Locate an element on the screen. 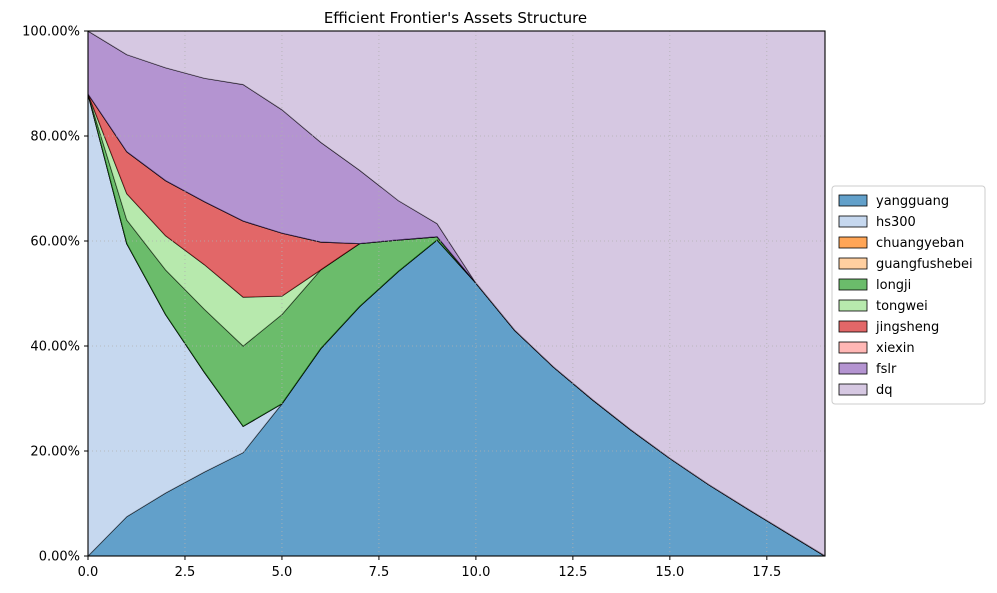  legend-label-fslr: fslr is located at coordinates (886, 369).